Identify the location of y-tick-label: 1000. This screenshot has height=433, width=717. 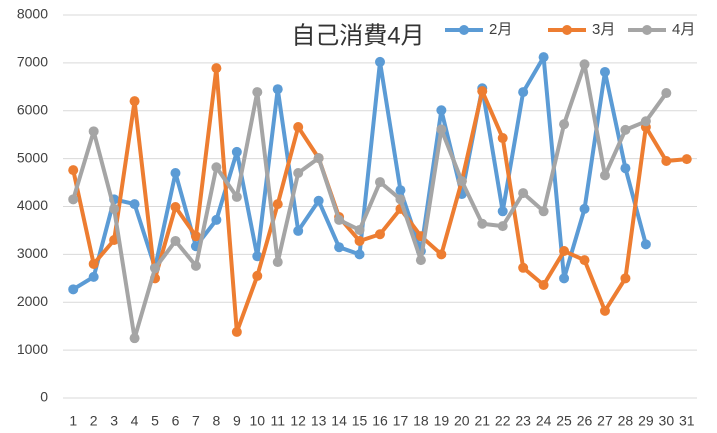
(32, 349).